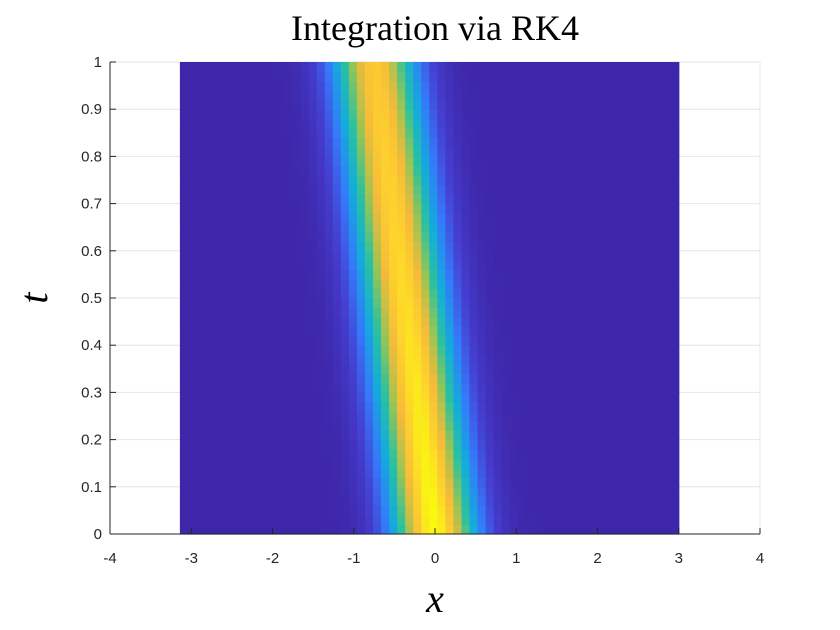 The width and height of the screenshot is (840, 630). What do you see at coordinates (91, 298) in the screenshot?
I see `y-tick-label: 0.5` at bounding box center [91, 298].